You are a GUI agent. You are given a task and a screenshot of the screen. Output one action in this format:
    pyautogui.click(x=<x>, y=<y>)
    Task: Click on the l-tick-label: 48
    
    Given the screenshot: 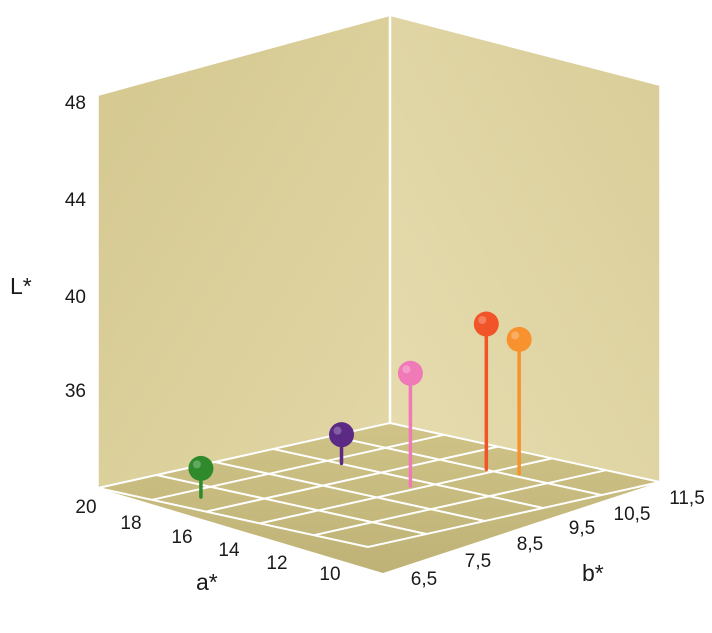 What is the action you would take?
    pyautogui.click(x=75, y=103)
    